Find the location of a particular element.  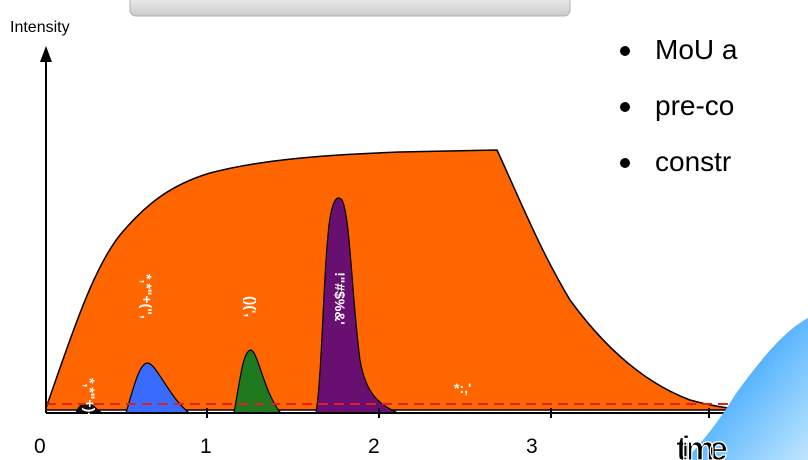

peak-label-purple: !"#$%&' is located at coordinates (340, 298).